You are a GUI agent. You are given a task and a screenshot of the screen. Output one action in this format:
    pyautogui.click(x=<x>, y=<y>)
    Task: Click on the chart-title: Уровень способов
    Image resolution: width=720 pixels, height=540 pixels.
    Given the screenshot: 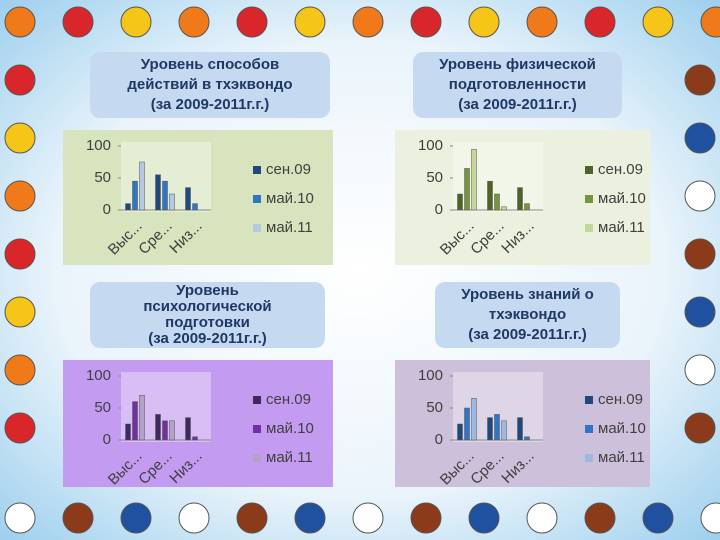 What is the action you would take?
    pyautogui.click(x=210, y=64)
    